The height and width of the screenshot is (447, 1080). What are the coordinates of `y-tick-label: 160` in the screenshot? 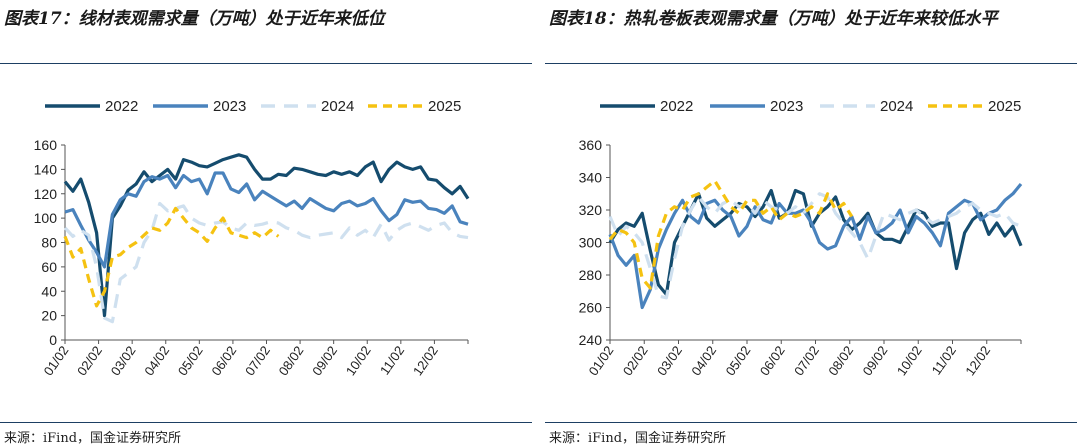 It's located at (46, 145).